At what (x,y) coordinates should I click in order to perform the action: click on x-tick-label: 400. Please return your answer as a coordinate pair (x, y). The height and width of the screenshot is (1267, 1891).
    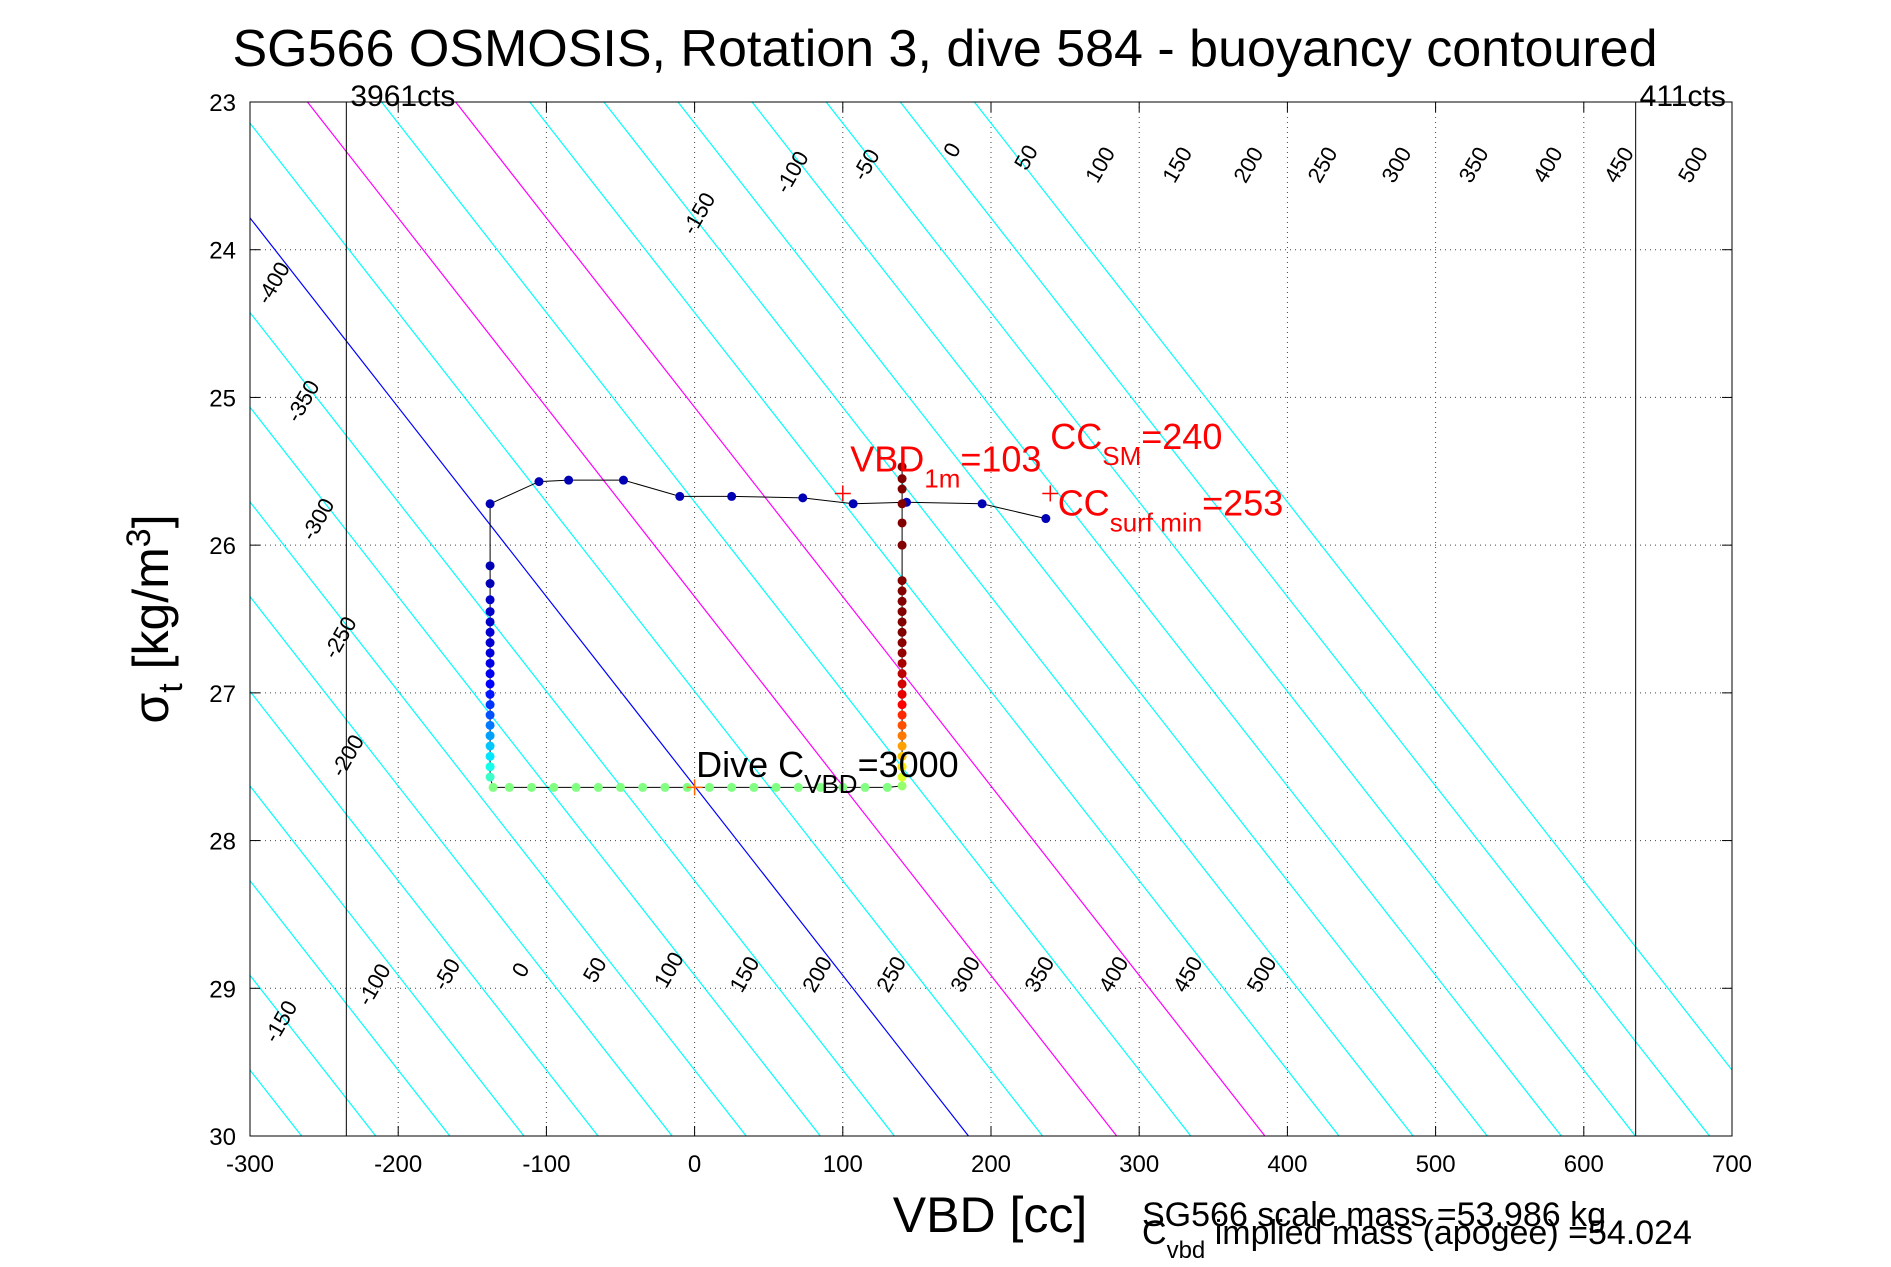
    Looking at the image, I should click on (1287, 1164).